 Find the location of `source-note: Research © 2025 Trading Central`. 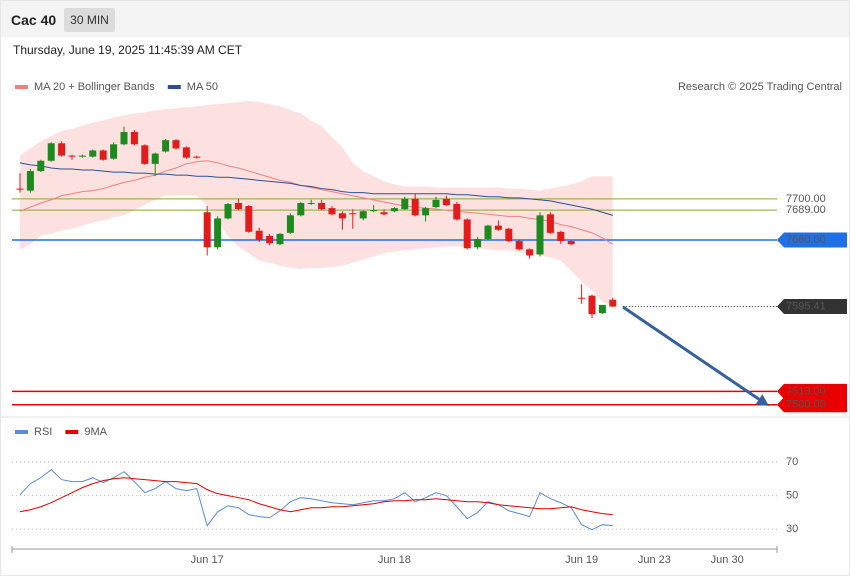

source-note: Research © 2025 Trading Central is located at coordinates (760, 87).